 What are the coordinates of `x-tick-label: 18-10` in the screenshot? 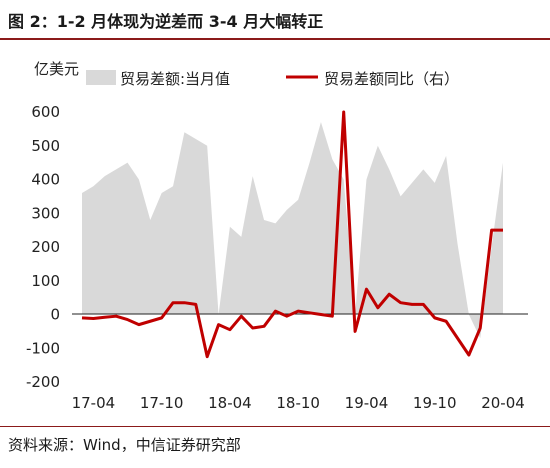 It's located at (298, 403).